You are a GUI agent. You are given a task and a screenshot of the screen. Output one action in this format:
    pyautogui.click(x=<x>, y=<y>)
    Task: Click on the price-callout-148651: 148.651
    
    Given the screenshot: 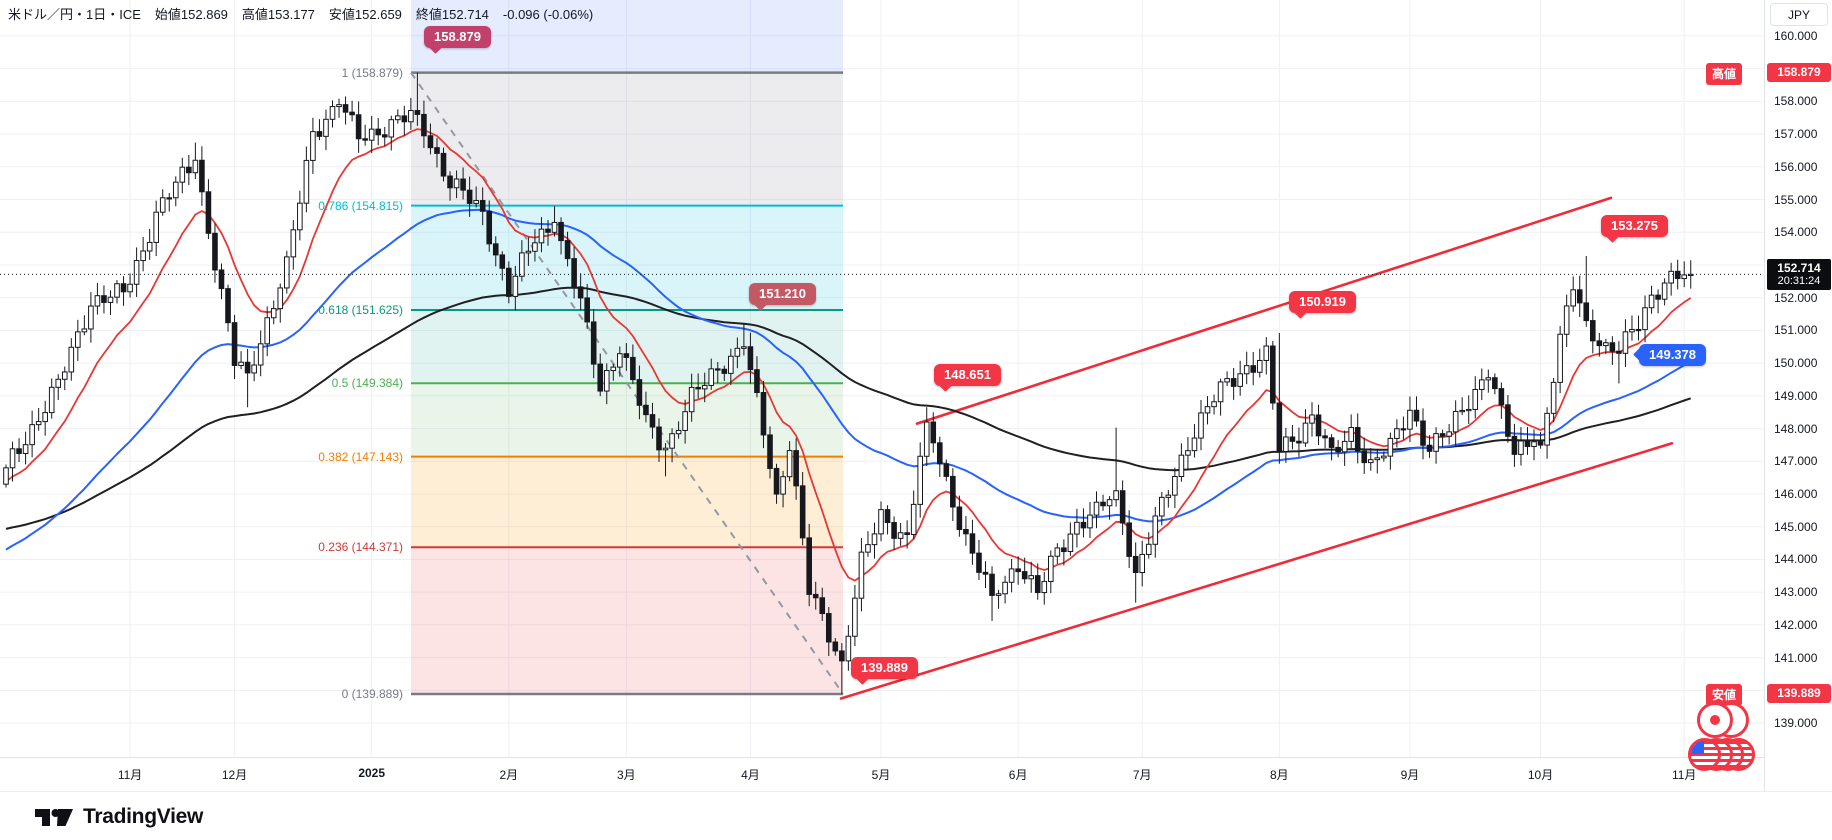 What is the action you would take?
    pyautogui.click(x=967, y=378)
    